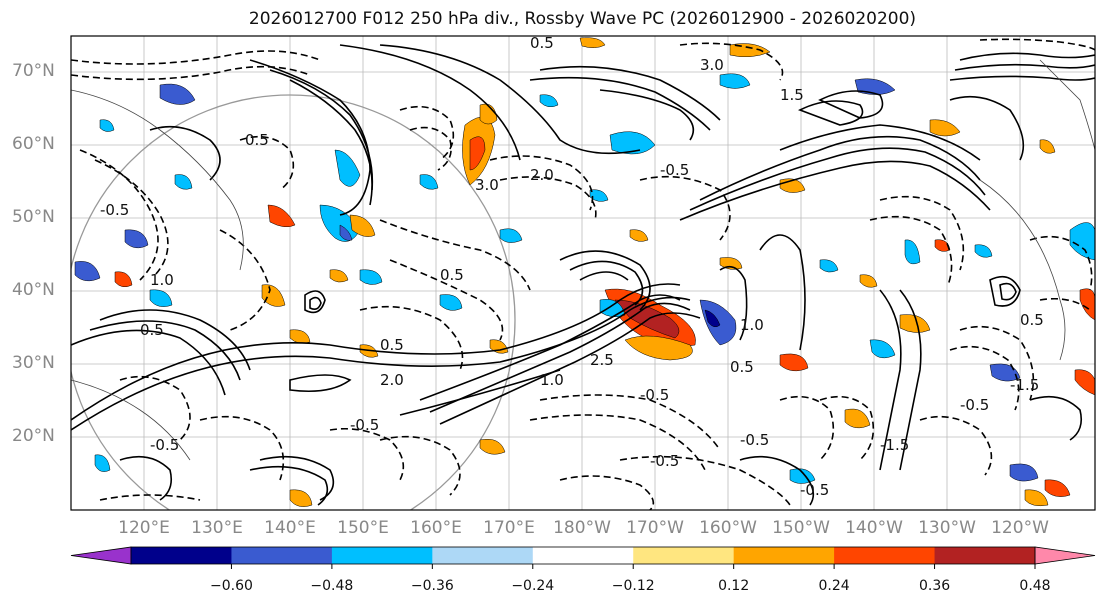  I want to click on svg-text: 1.5, so click(792, 95).